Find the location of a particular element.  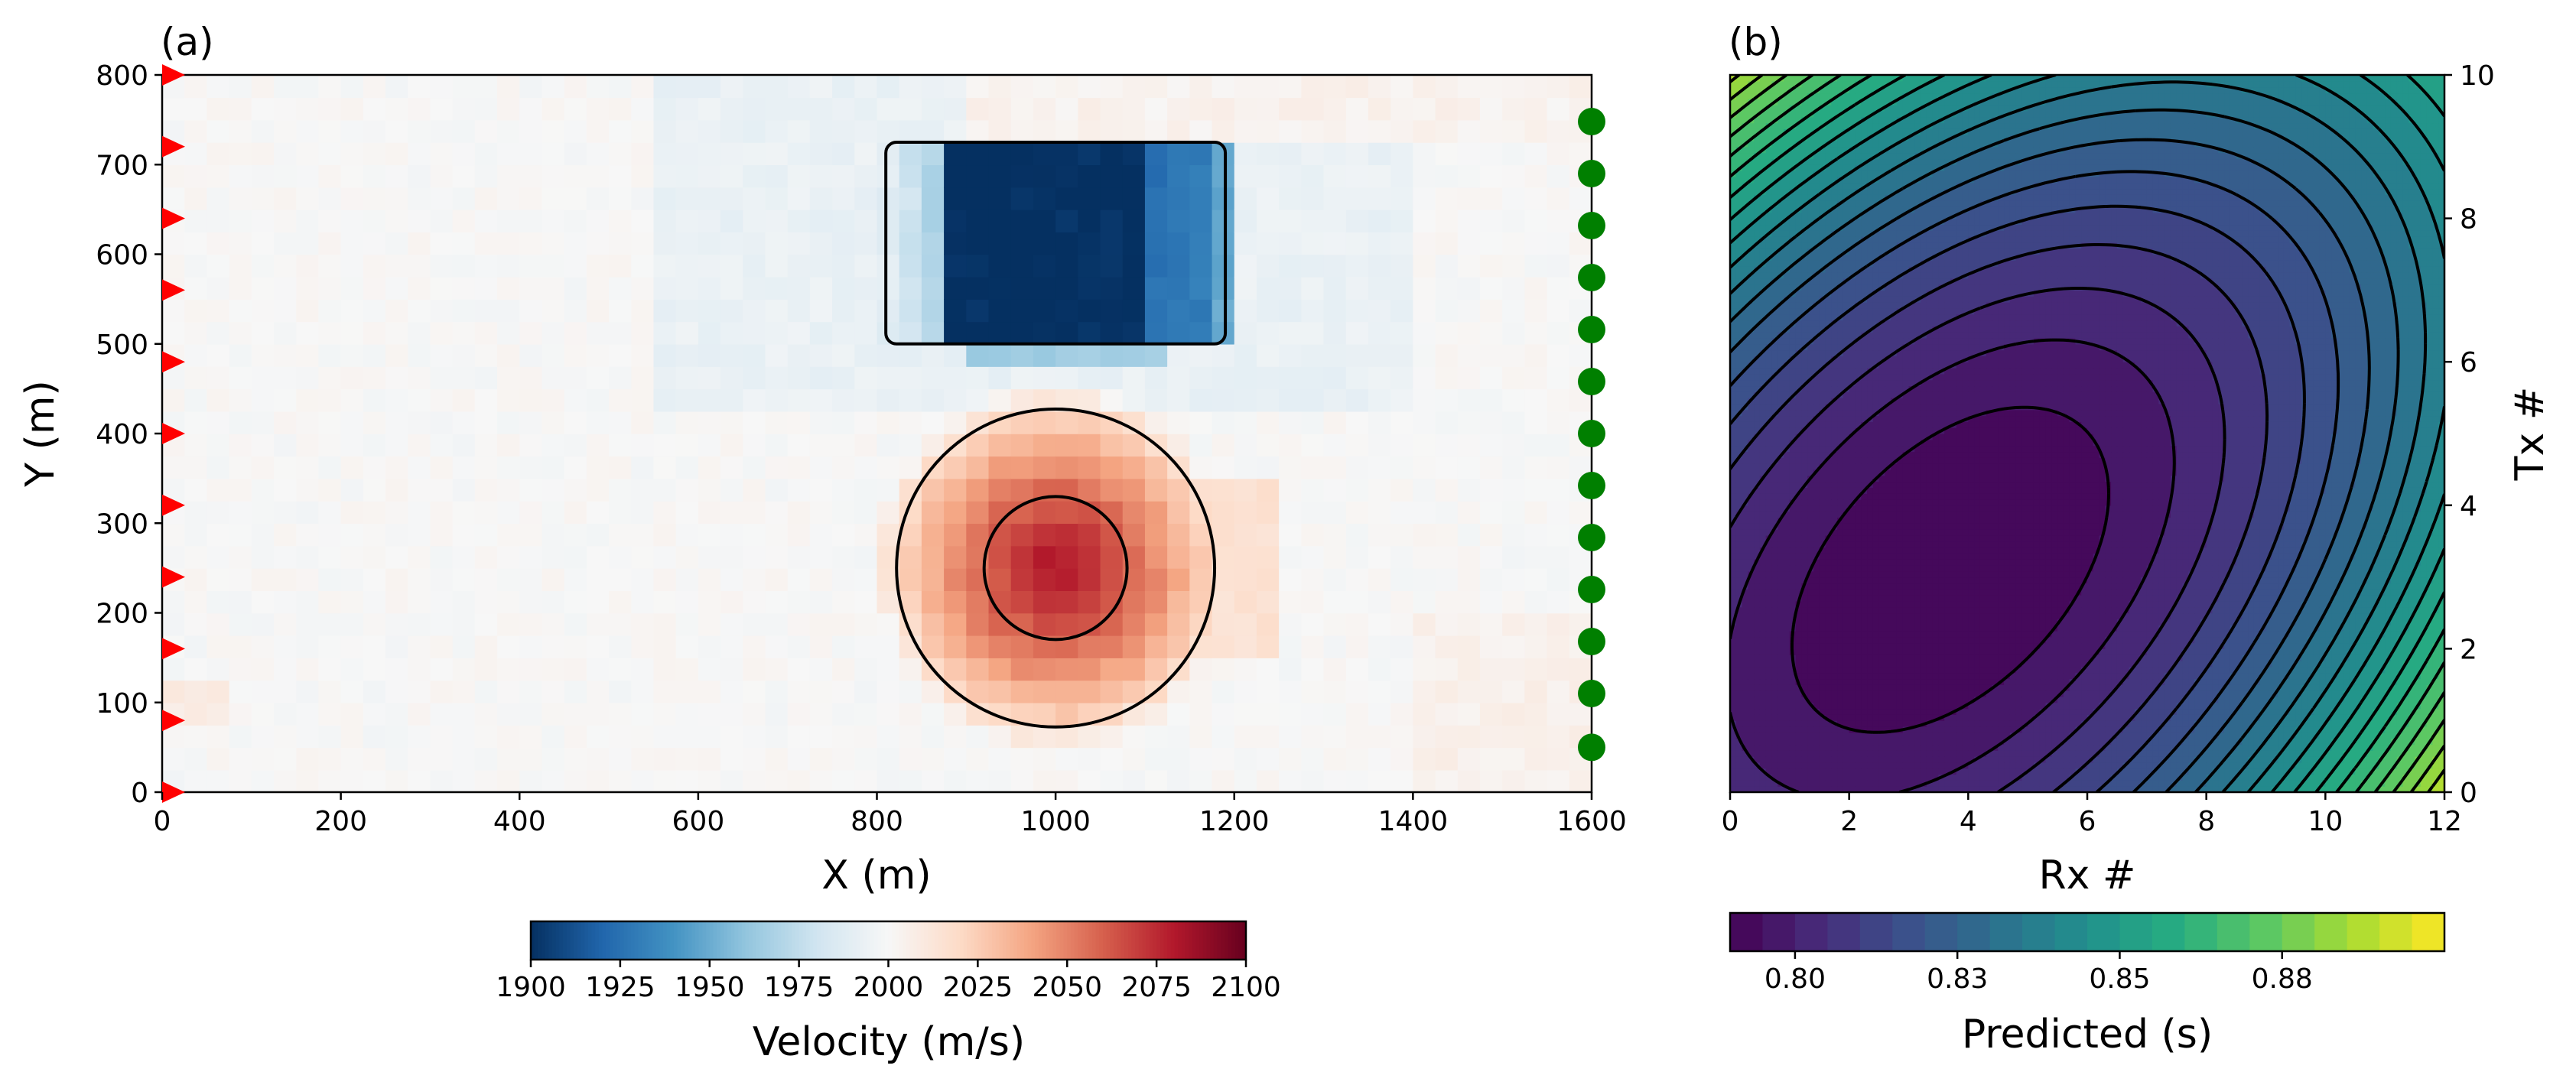

velocity-colorbar-ticks: 1900 1925 1950 1975 2000 2025 2050 2075 2100 is located at coordinates (888, 982).